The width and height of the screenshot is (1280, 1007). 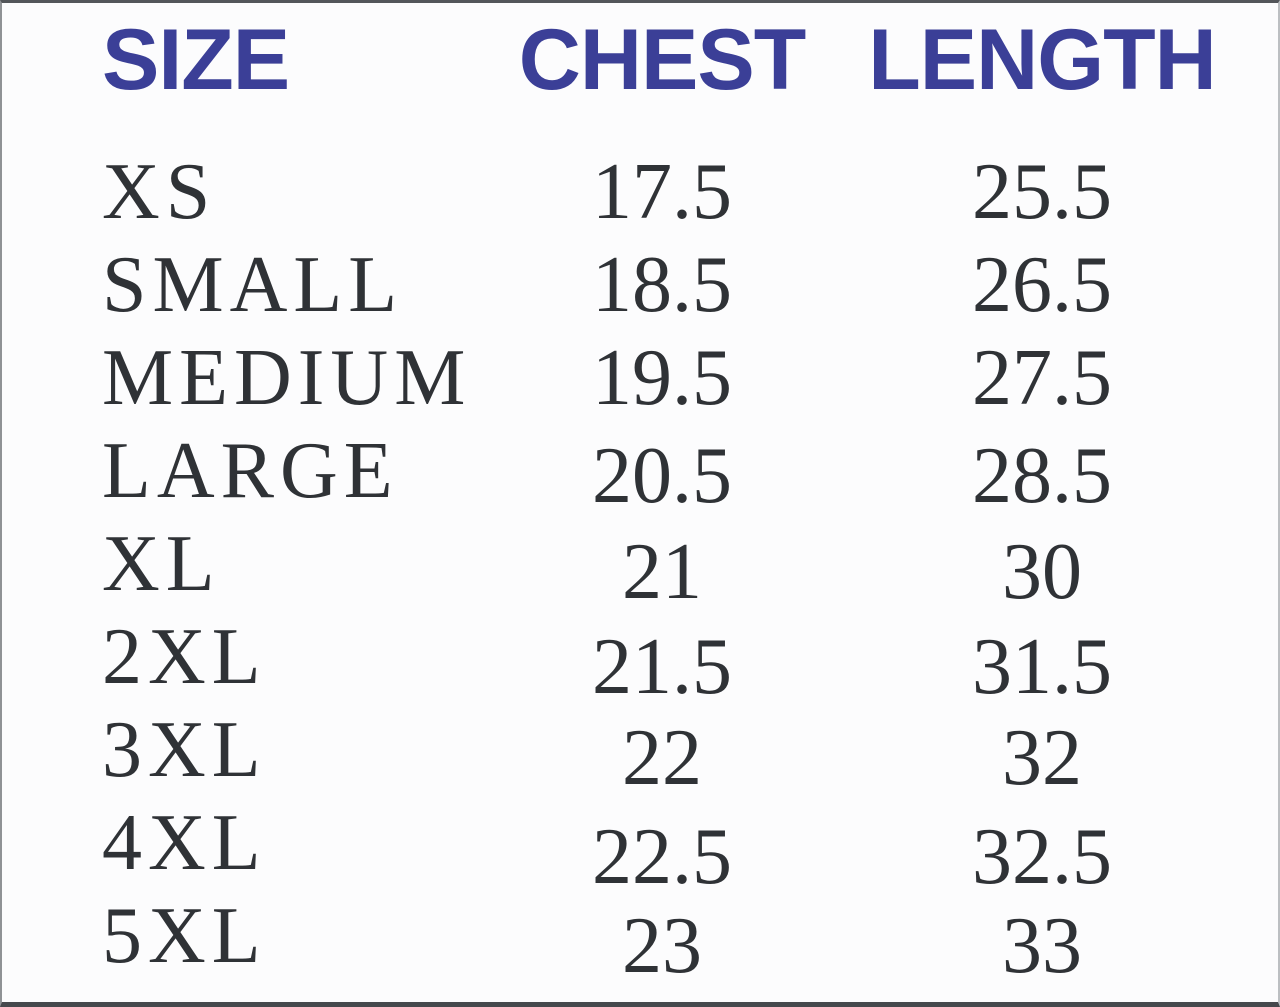 What do you see at coordinates (184, 656) in the screenshot?
I see `size-cell: 2XL` at bounding box center [184, 656].